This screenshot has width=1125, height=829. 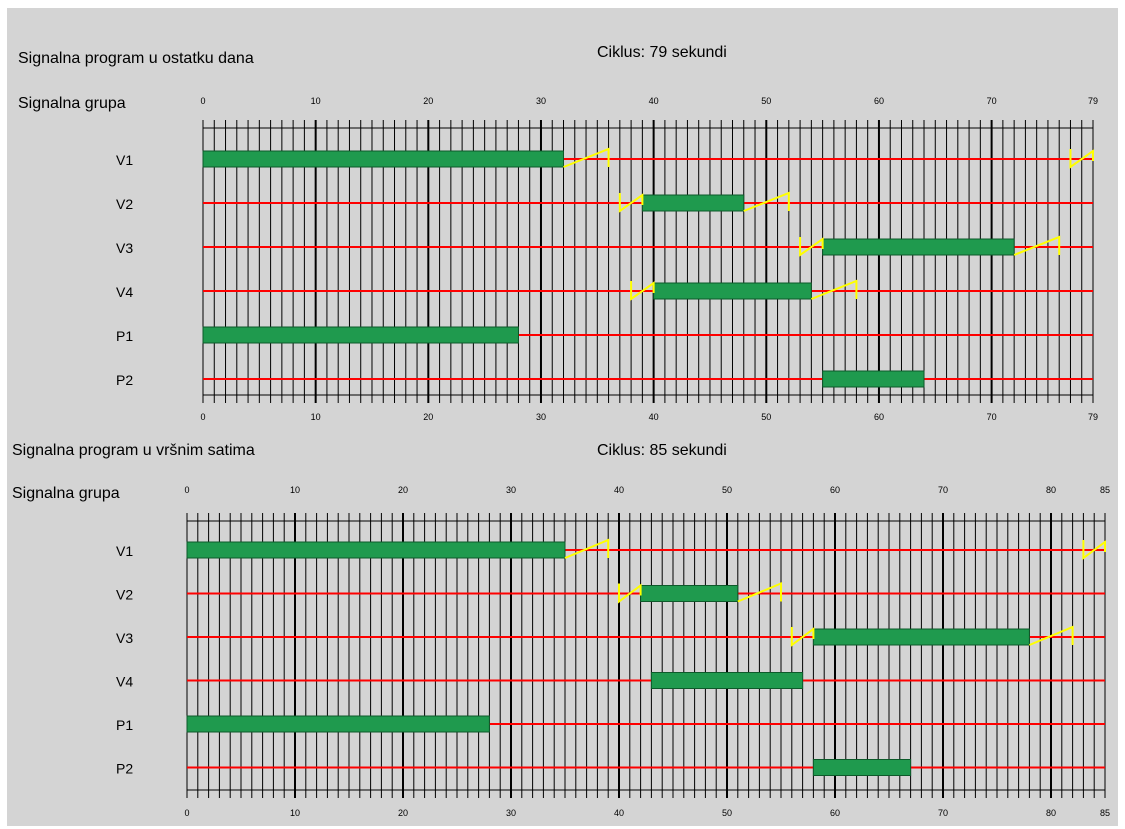 What do you see at coordinates (1051, 490) in the screenshot?
I see `tick-label-top: 80` at bounding box center [1051, 490].